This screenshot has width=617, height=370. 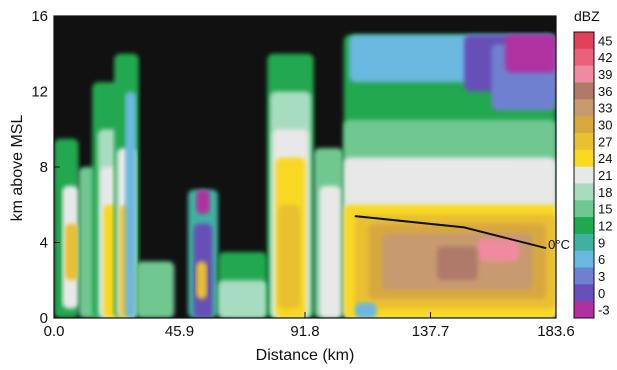 What do you see at coordinates (559, 244) in the screenshot?
I see `freezing-level-label: 0°C` at bounding box center [559, 244].